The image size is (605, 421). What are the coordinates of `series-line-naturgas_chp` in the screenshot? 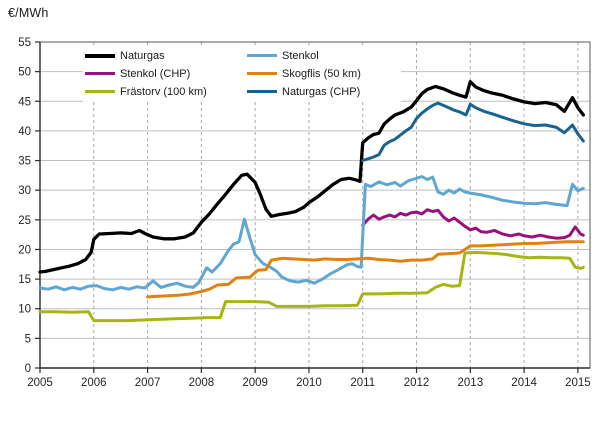 It's located at (473, 131).